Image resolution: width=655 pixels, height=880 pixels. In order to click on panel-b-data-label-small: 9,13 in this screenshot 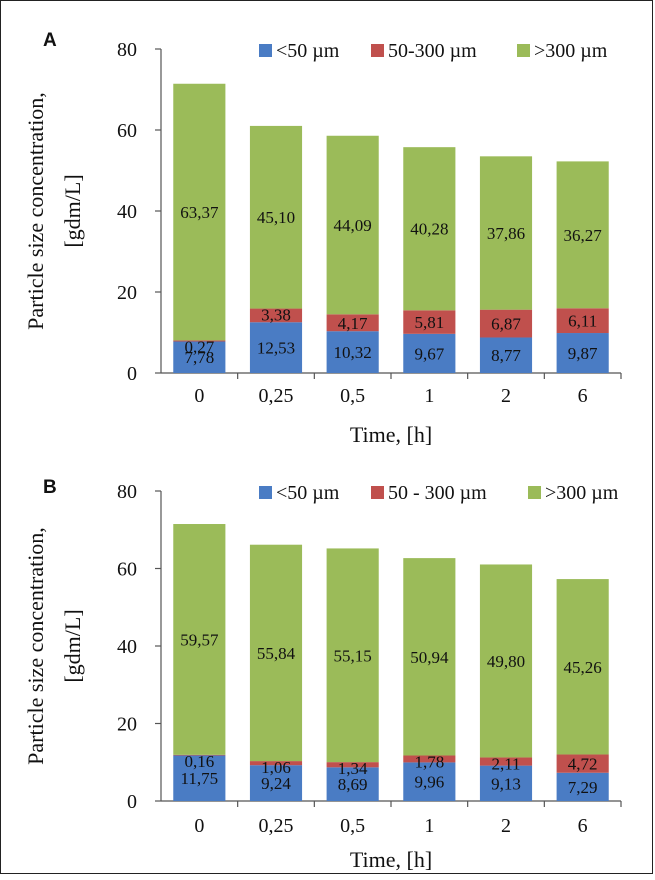, I will do `click(506, 783)`.